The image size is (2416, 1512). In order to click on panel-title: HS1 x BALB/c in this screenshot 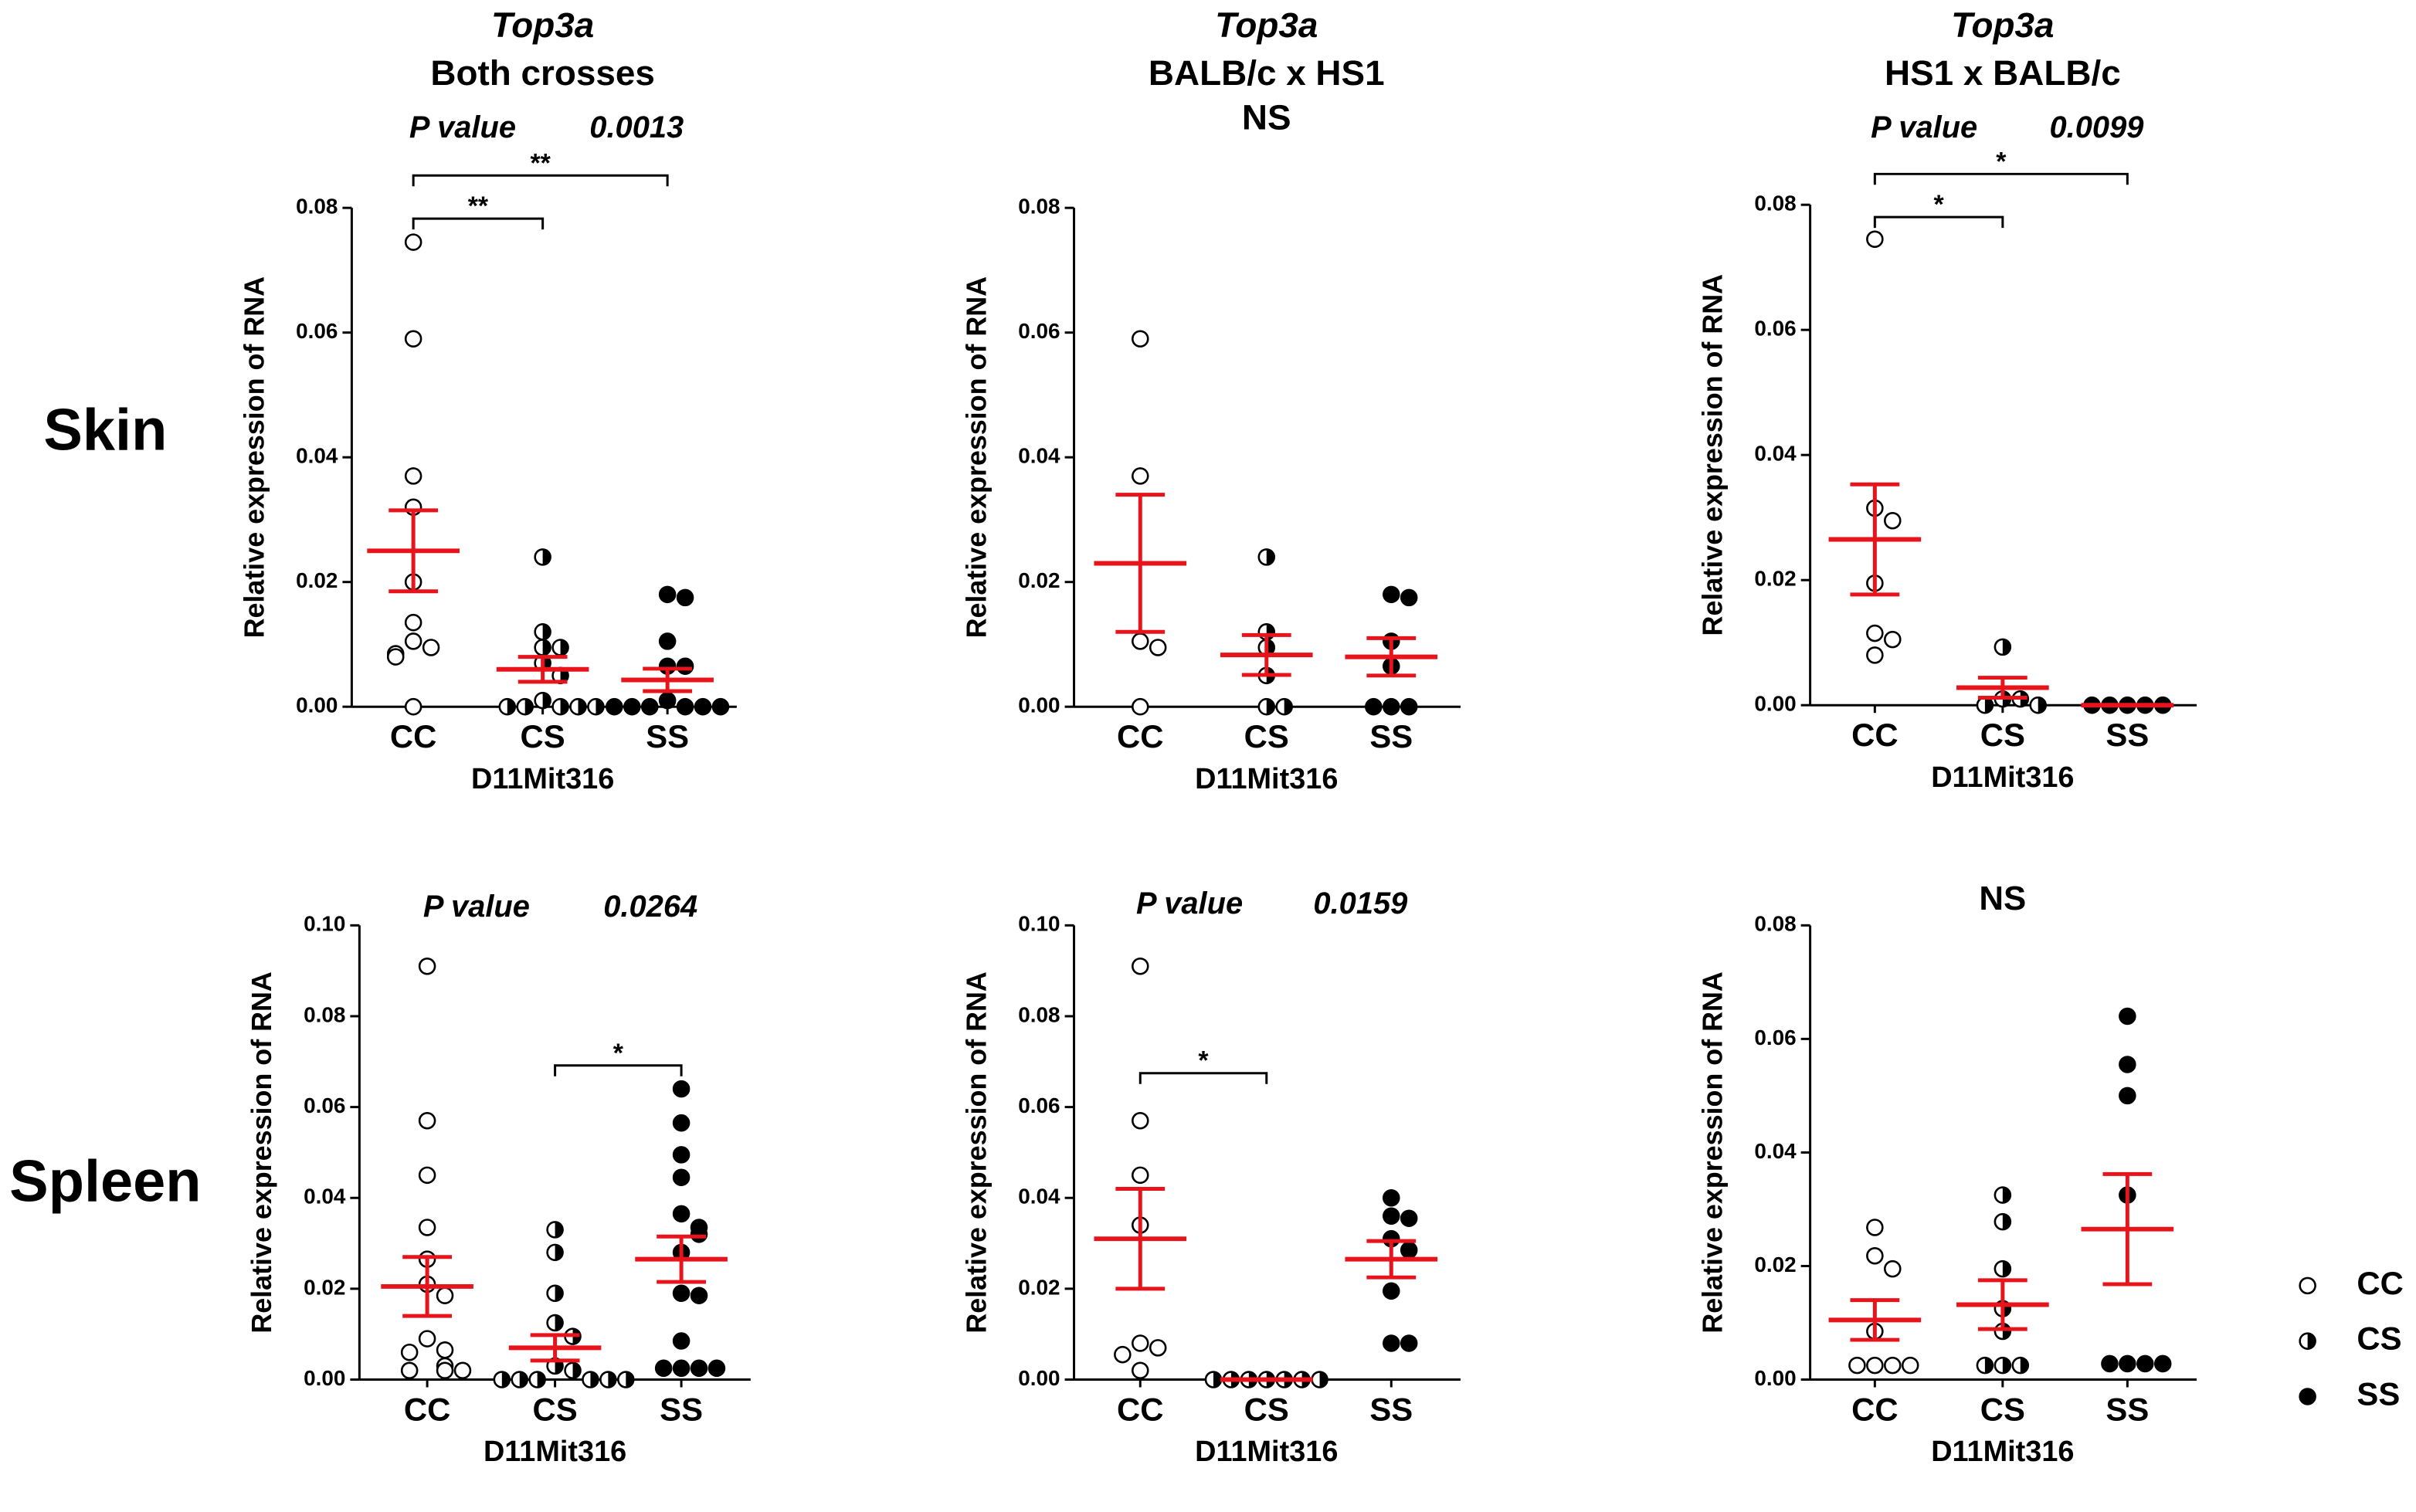, I will do `click(2003, 73)`.